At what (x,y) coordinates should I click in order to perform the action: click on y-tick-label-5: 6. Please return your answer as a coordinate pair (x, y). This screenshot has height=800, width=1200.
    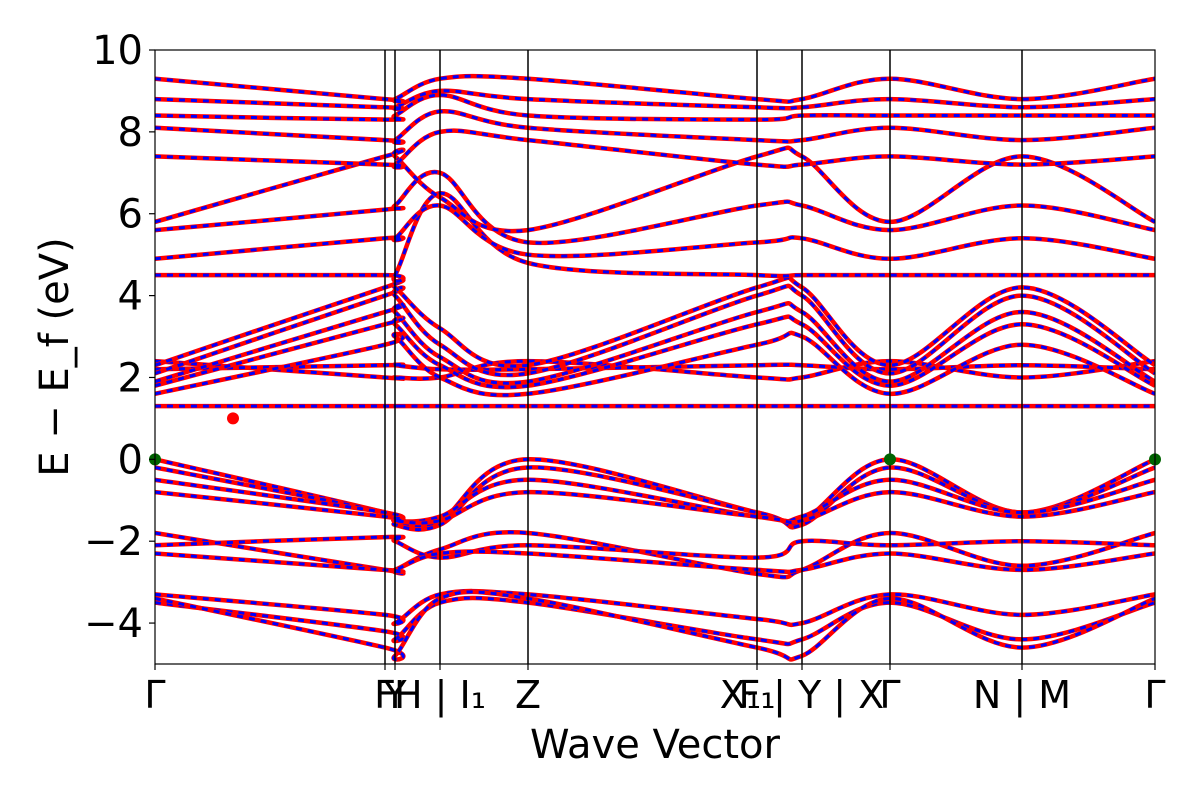
    Looking at the image, I should click on (130, 215).